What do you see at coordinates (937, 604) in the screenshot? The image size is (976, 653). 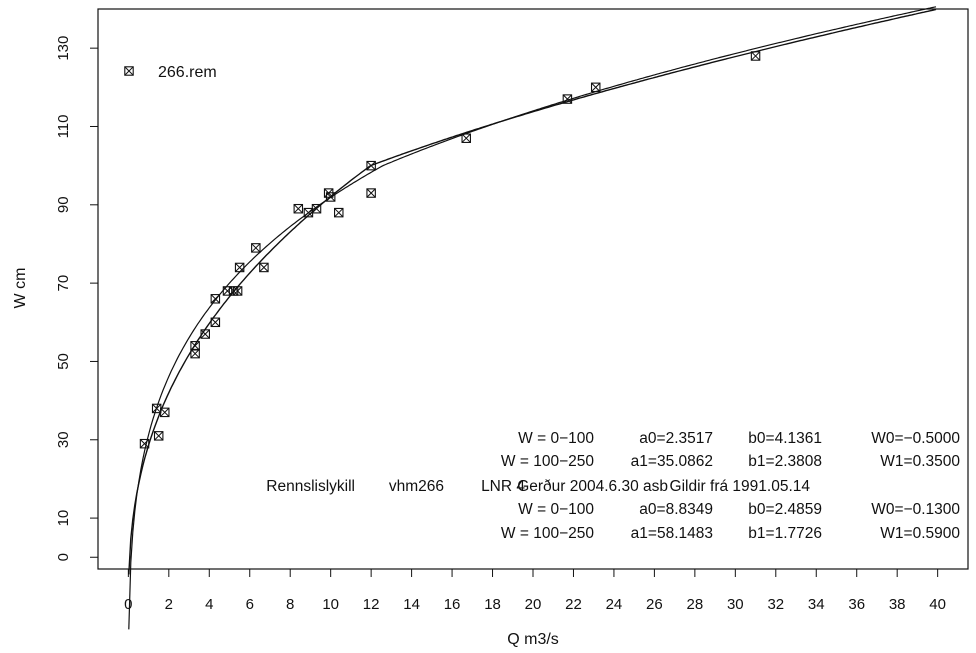 I see `x-tick-label: 40` at bounding box center [937, 604].